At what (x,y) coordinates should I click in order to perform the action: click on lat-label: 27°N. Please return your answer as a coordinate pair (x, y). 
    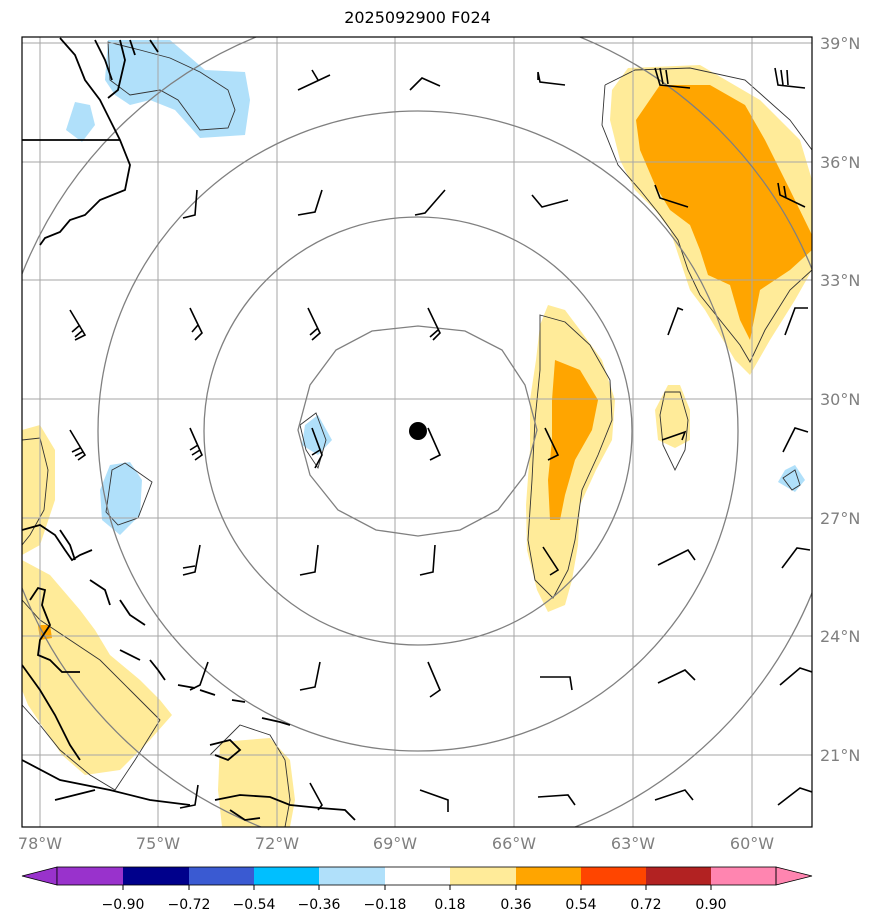
    Looking at the image, I should click on (840, 518).